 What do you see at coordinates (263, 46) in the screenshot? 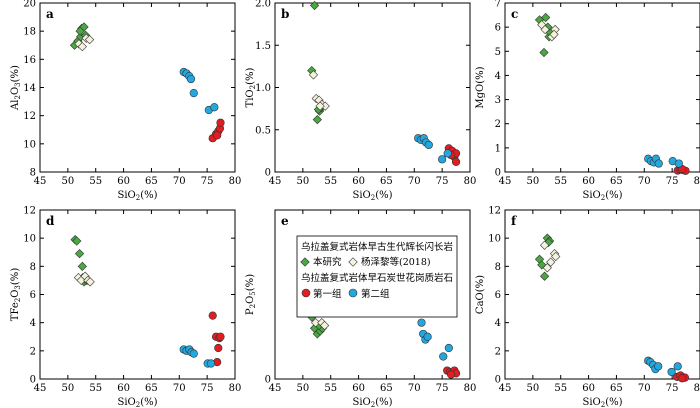
I see `y-tick-label: 1.5` at bounding box center [263, 46].